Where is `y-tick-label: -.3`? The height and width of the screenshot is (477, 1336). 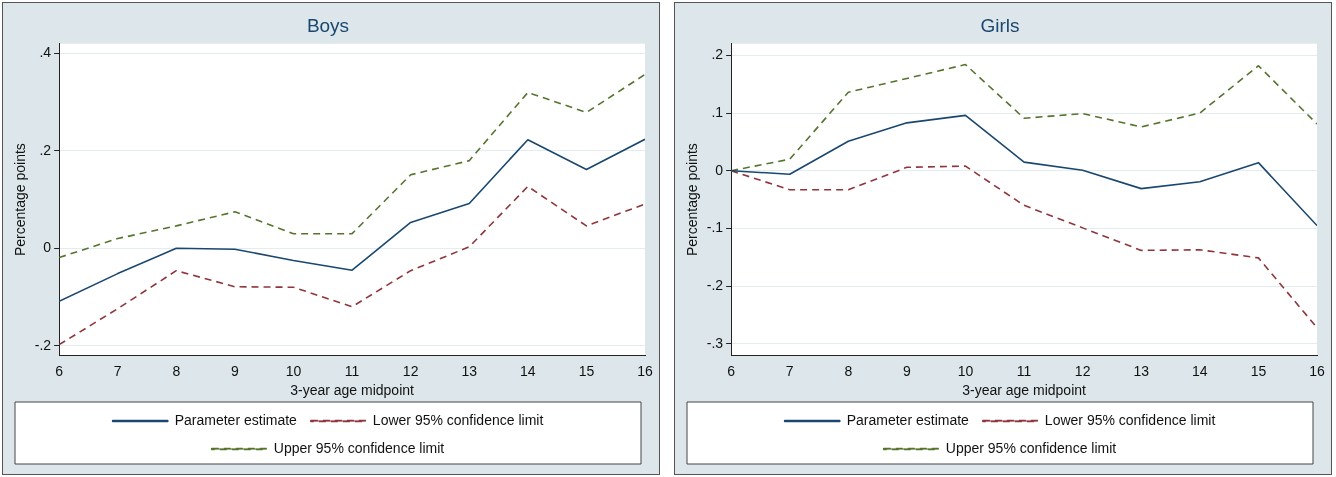 y-tick-label: -.3 is located at coordinates (715, 342).